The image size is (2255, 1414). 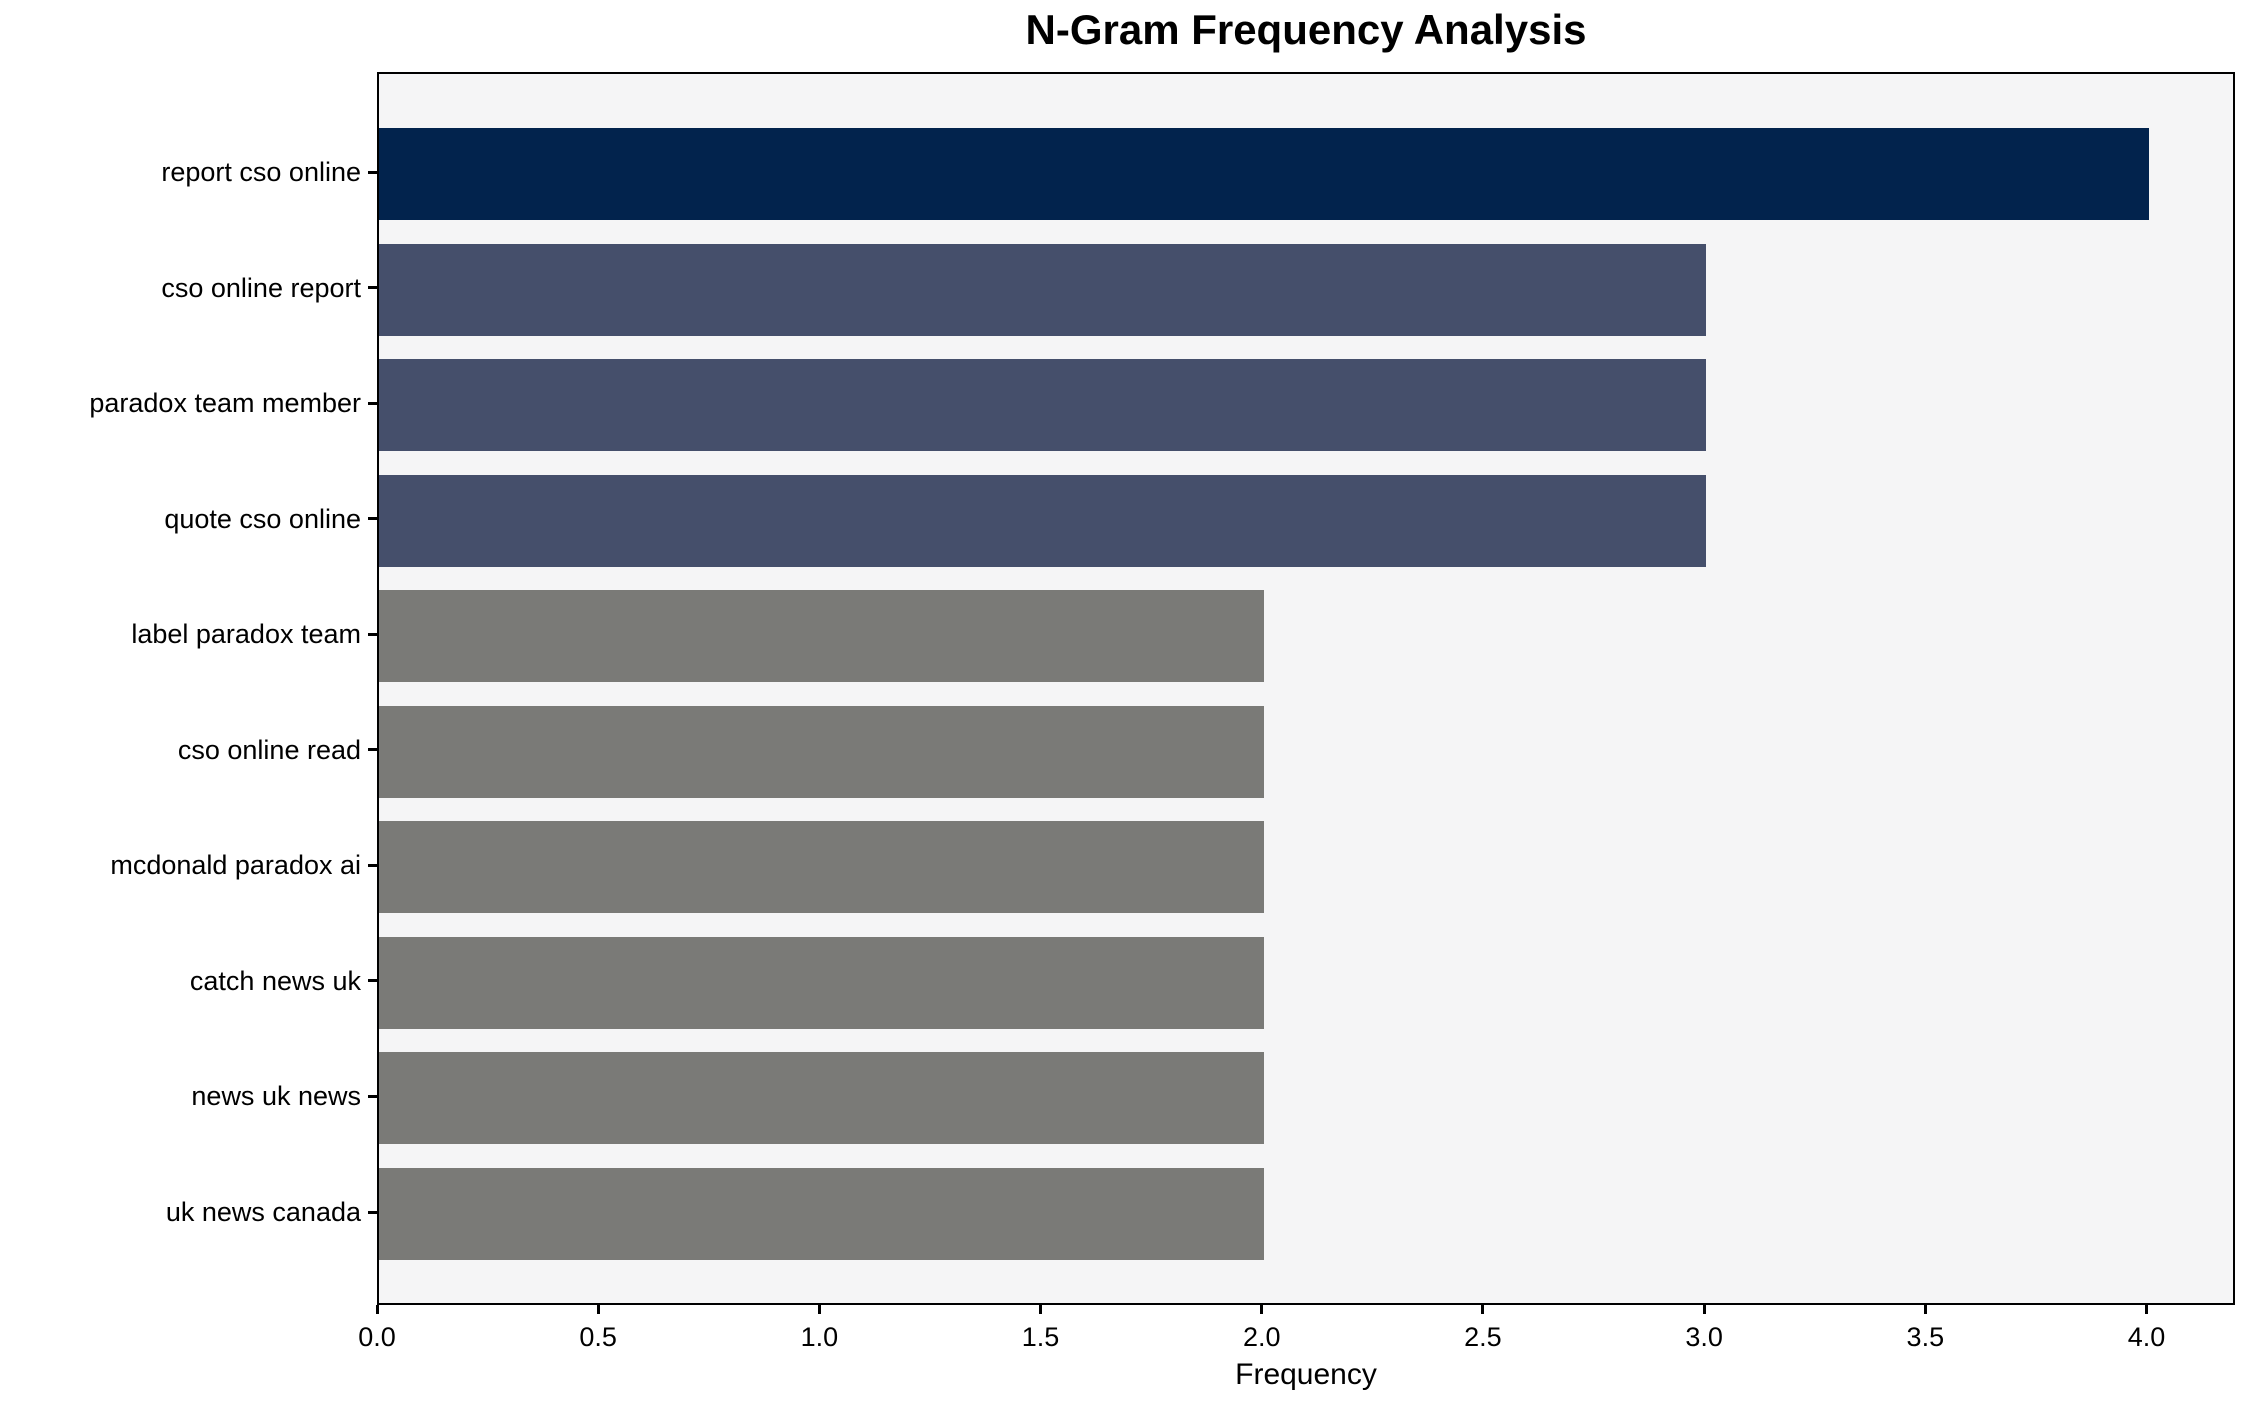 I want to click on x-tick-label-2.0: 2.0, so click(x=1261, y=1337).